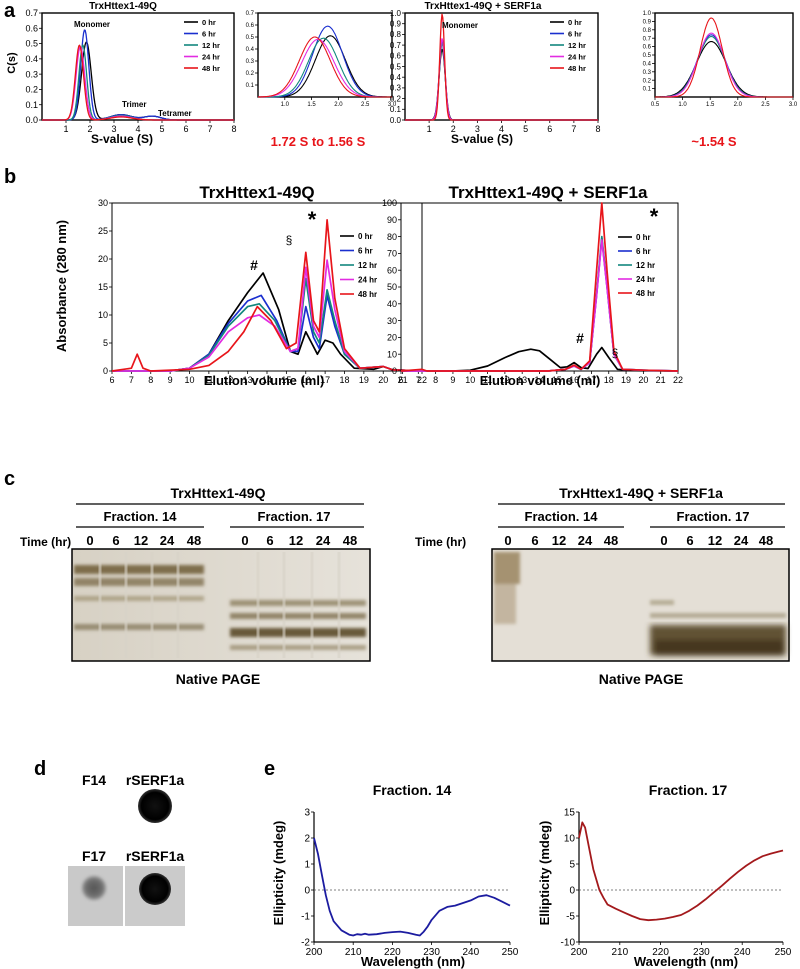 This screenshot has width=800, height=969. I want to click on b-left-xtick-label: 11, so click(208, 380).